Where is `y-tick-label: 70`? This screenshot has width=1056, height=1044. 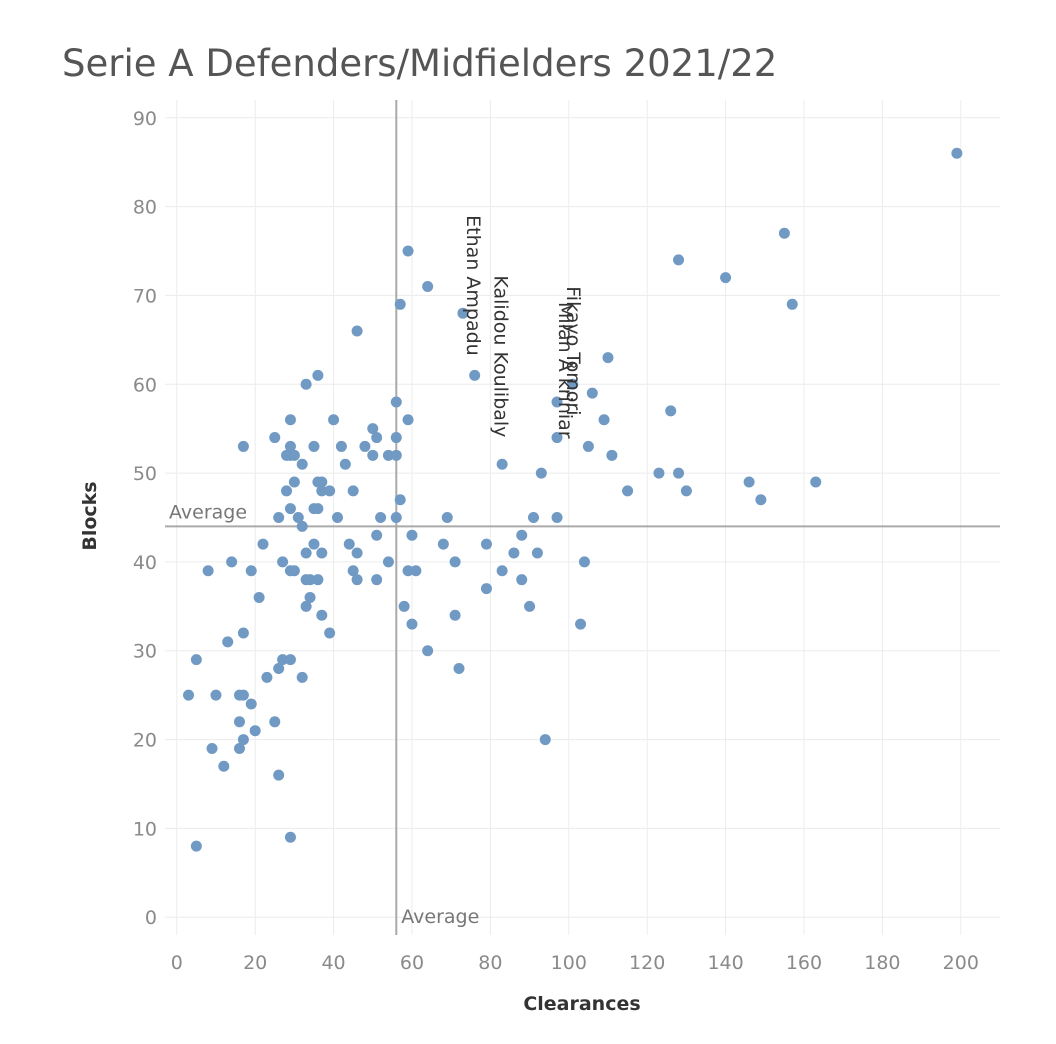
y-tick-label: 70 is located at coordinates (145, 296).